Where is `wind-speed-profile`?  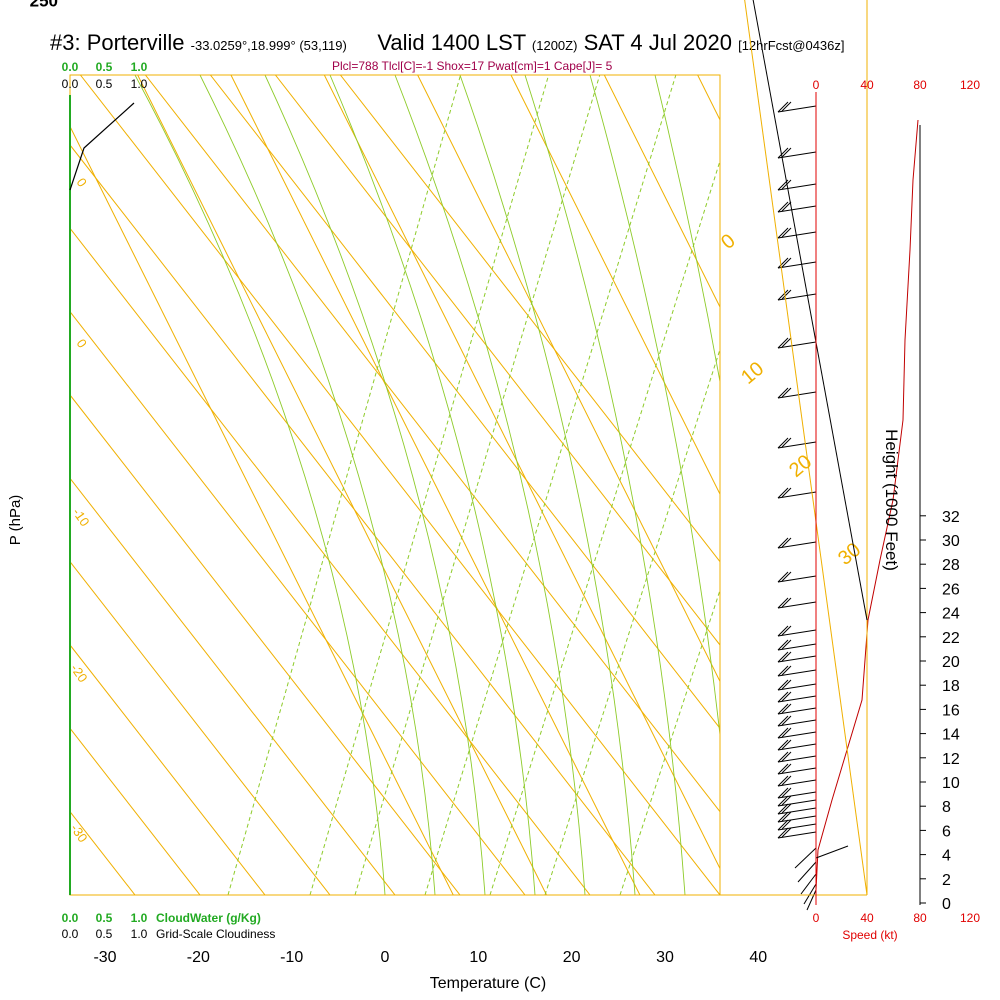
wind-speed-profile is located at coordinates (867, 505).